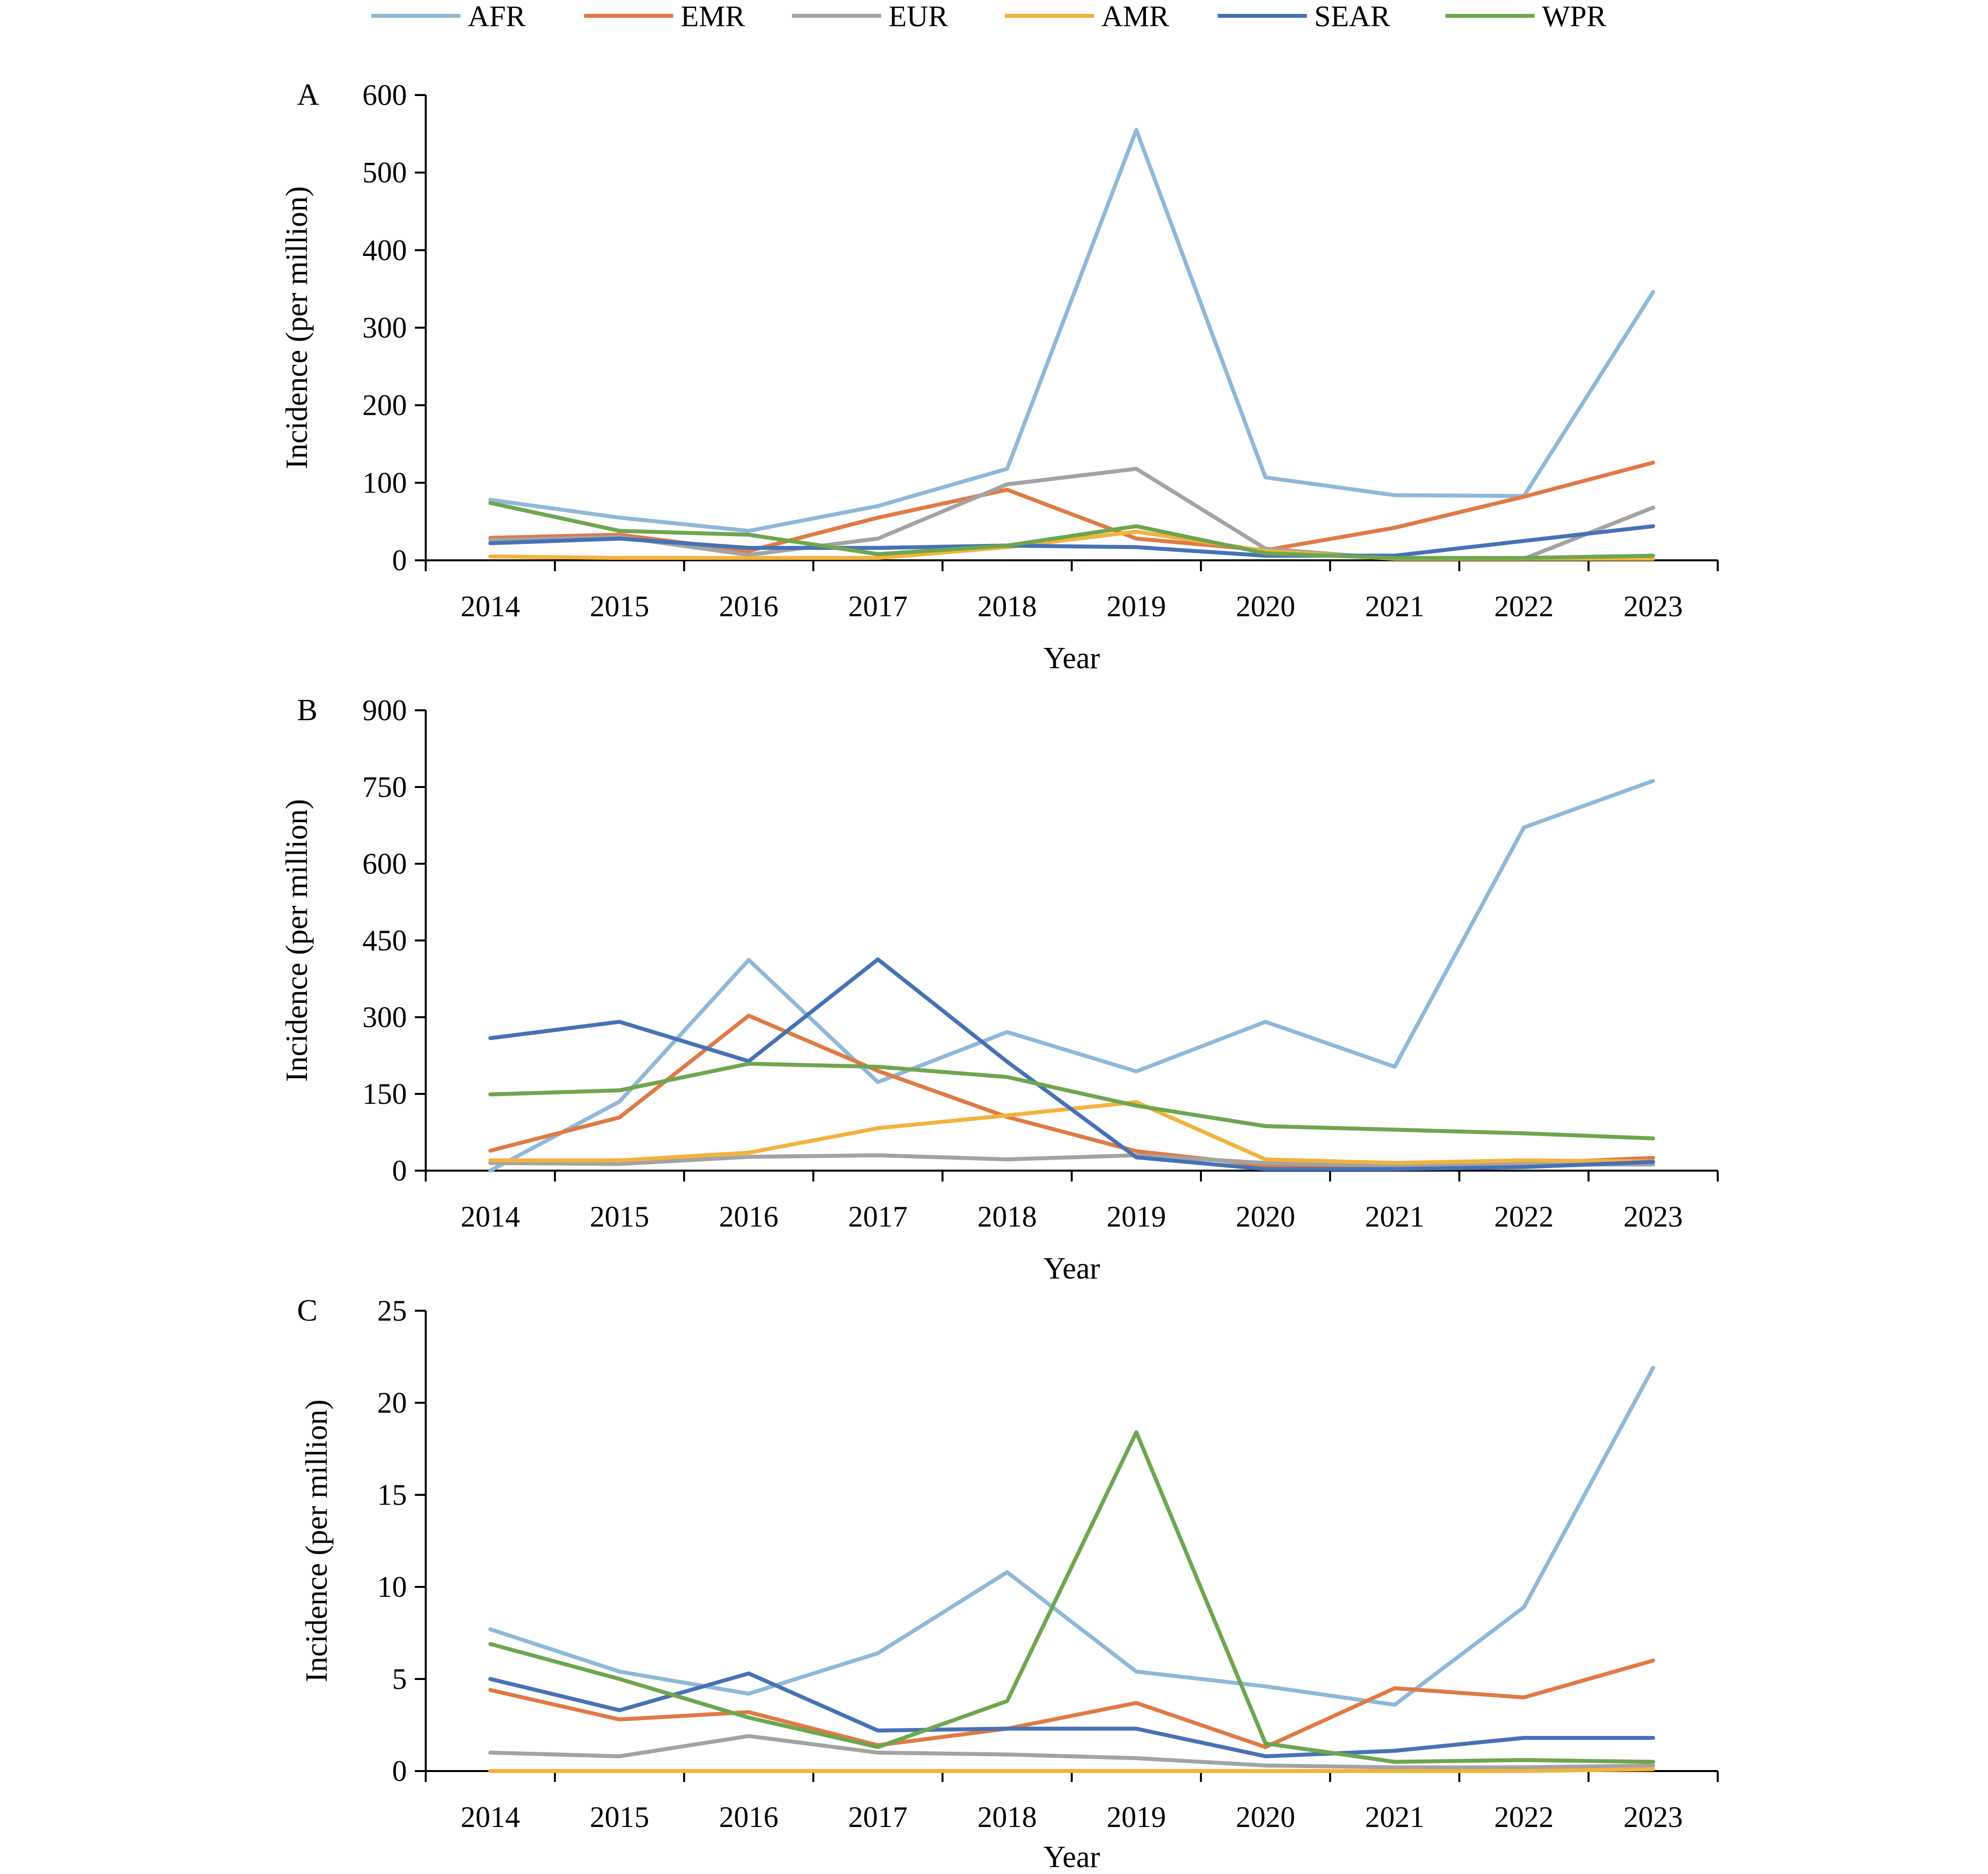  Describe the element at coordinates (297, 940) in the screenshot. I see `y-axis-title-b: Incidence (per million)` at that location.